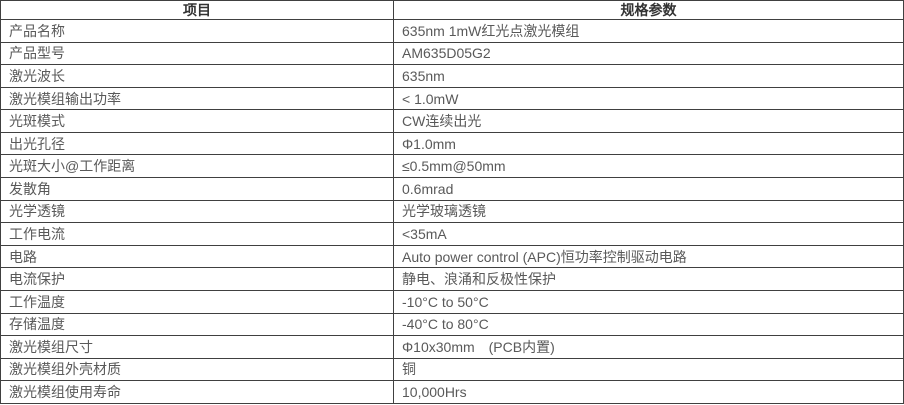  What do you see at coordinates (648, 166) in the screenshot?
I see `spec-value-cell: ≤0.5mm@50mm` at bounding box center [648, 166].